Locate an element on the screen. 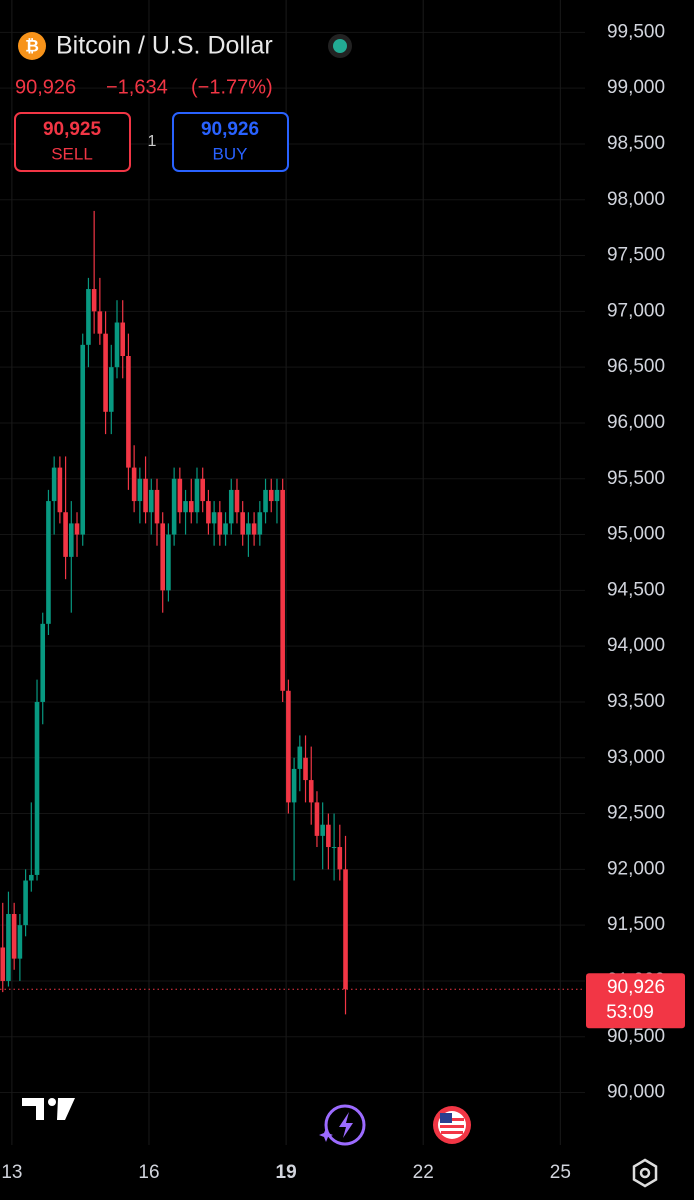  btc-icon-glyph: ₿ is located at coordinates (32, 45).